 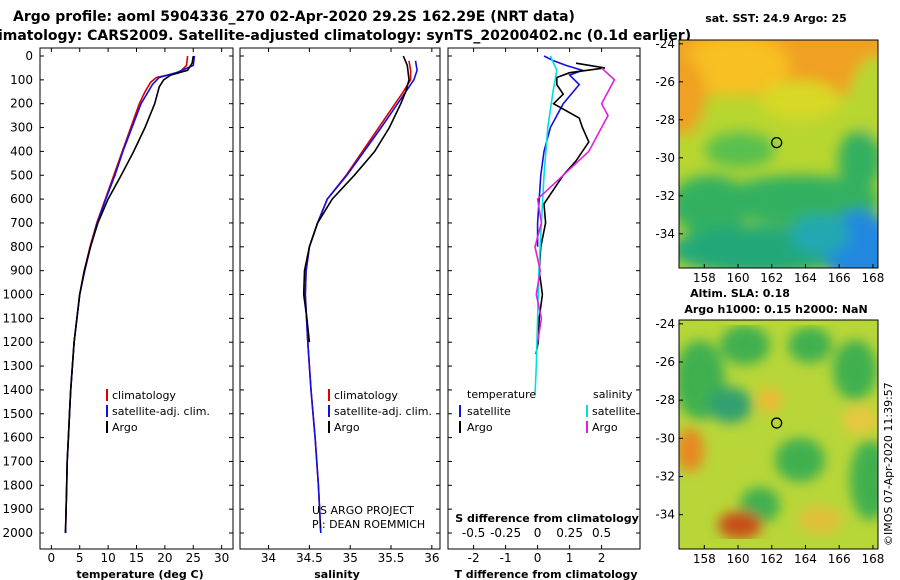 What do you see at coordinates (570, 208) in the screenshot?
I see `series-line-t-argo` at bounding box center [570, 208].